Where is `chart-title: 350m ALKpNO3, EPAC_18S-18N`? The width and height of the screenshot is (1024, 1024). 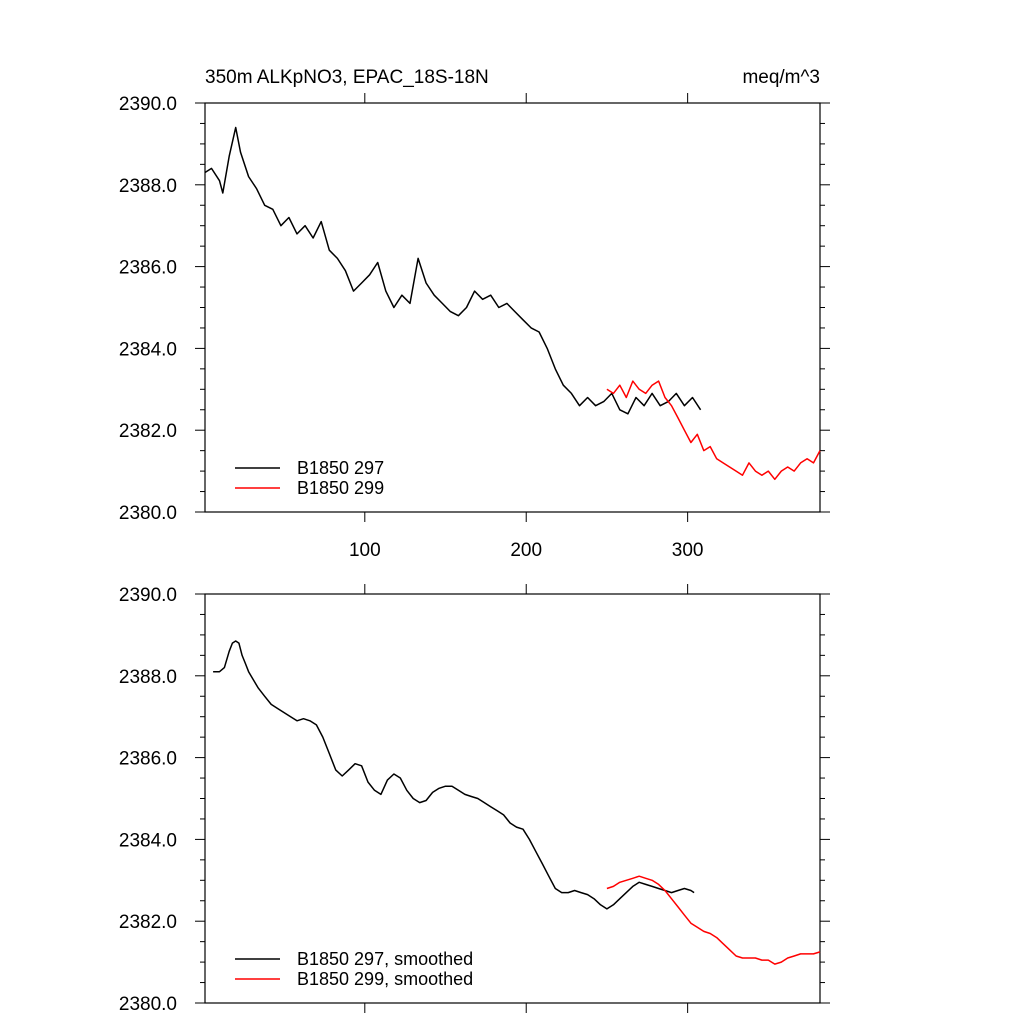
chart-title: 350m ALKpNO3, EPAC_18S-18N is located at coordinates (347, 77).